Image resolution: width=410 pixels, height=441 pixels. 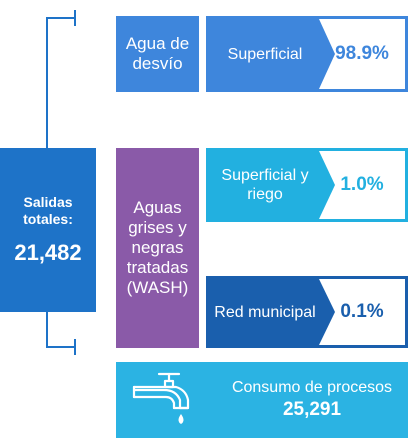 What do you see at coordinates (75, 18) in the screenshot?
I see `bracket-top-end` at bounding box center [75, 18].